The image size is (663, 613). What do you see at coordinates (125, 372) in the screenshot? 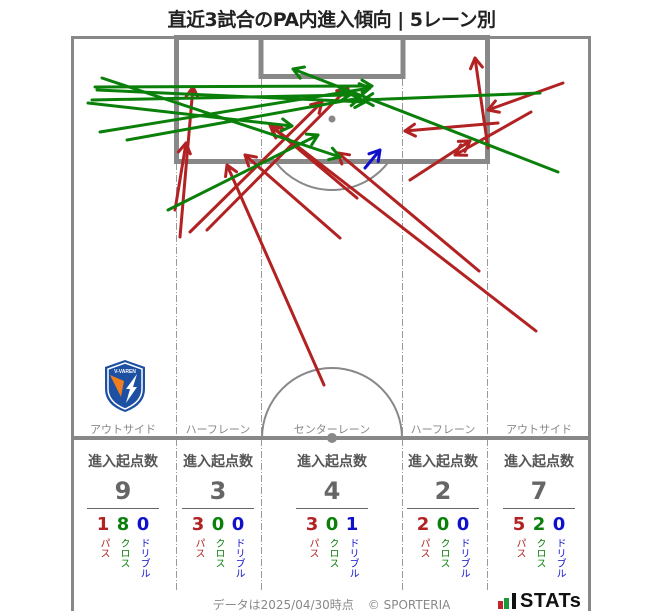
I see `svg-text: V-VAREN` at bounding box center [125, 372].